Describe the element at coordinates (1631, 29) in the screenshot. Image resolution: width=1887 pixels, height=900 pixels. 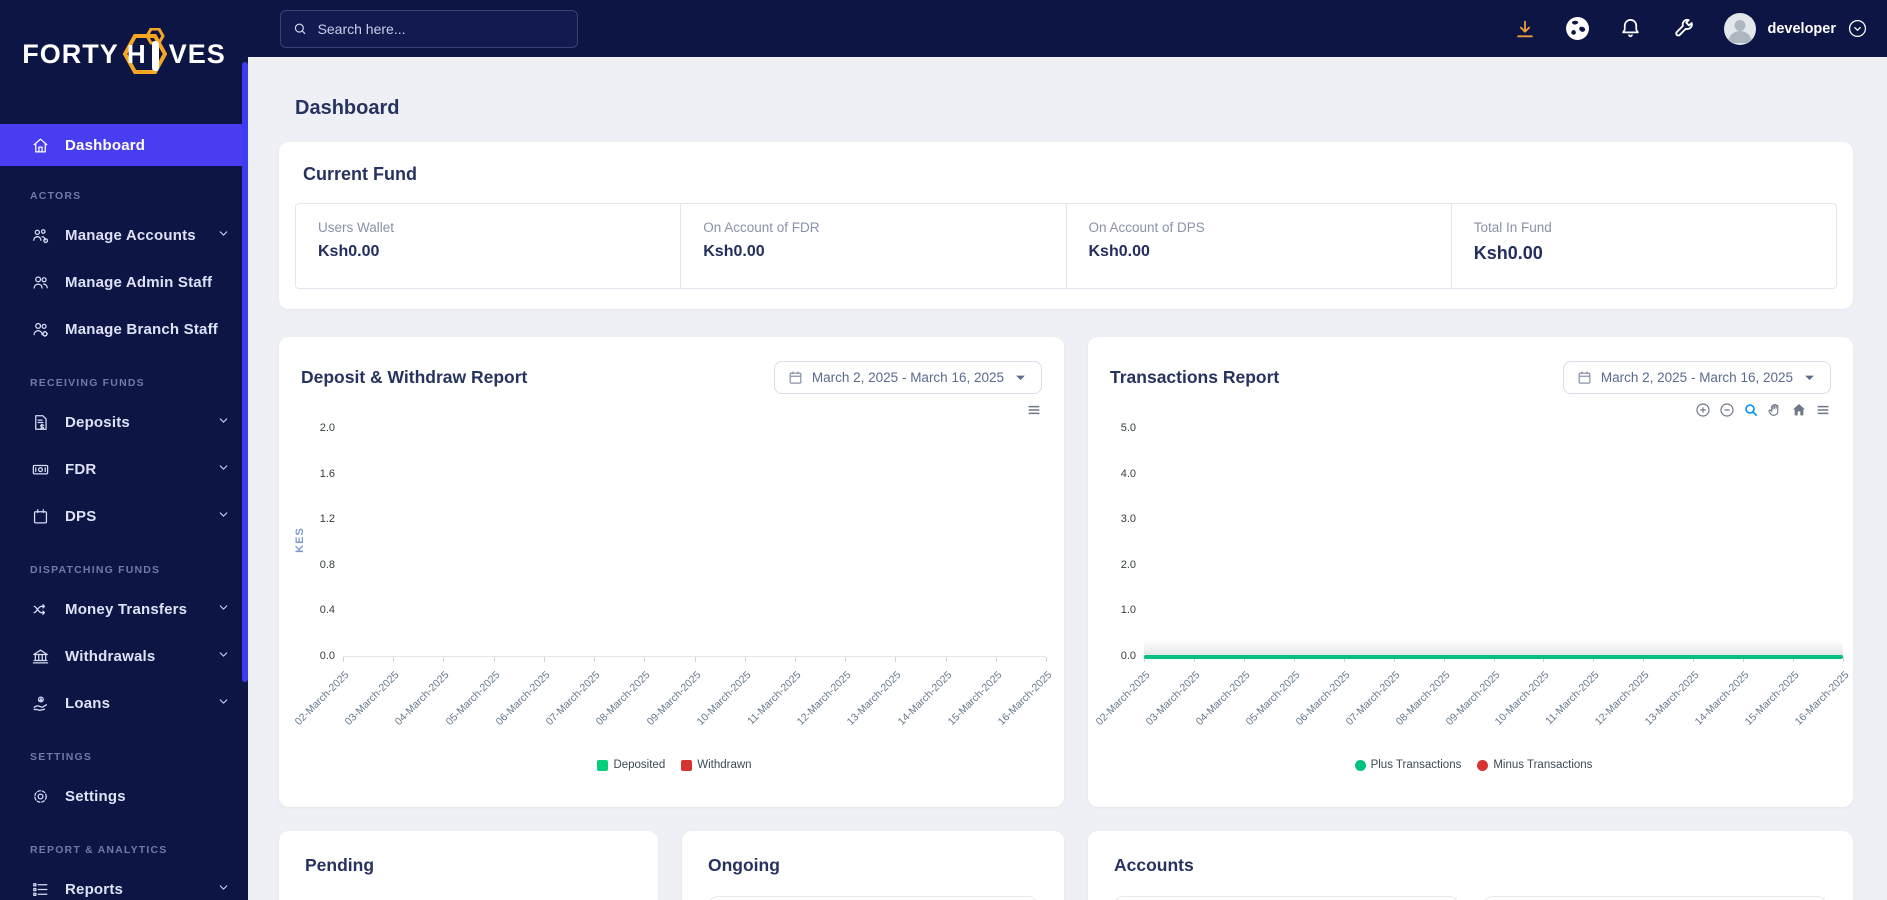
I see `notifications-bell-icon` at that location.